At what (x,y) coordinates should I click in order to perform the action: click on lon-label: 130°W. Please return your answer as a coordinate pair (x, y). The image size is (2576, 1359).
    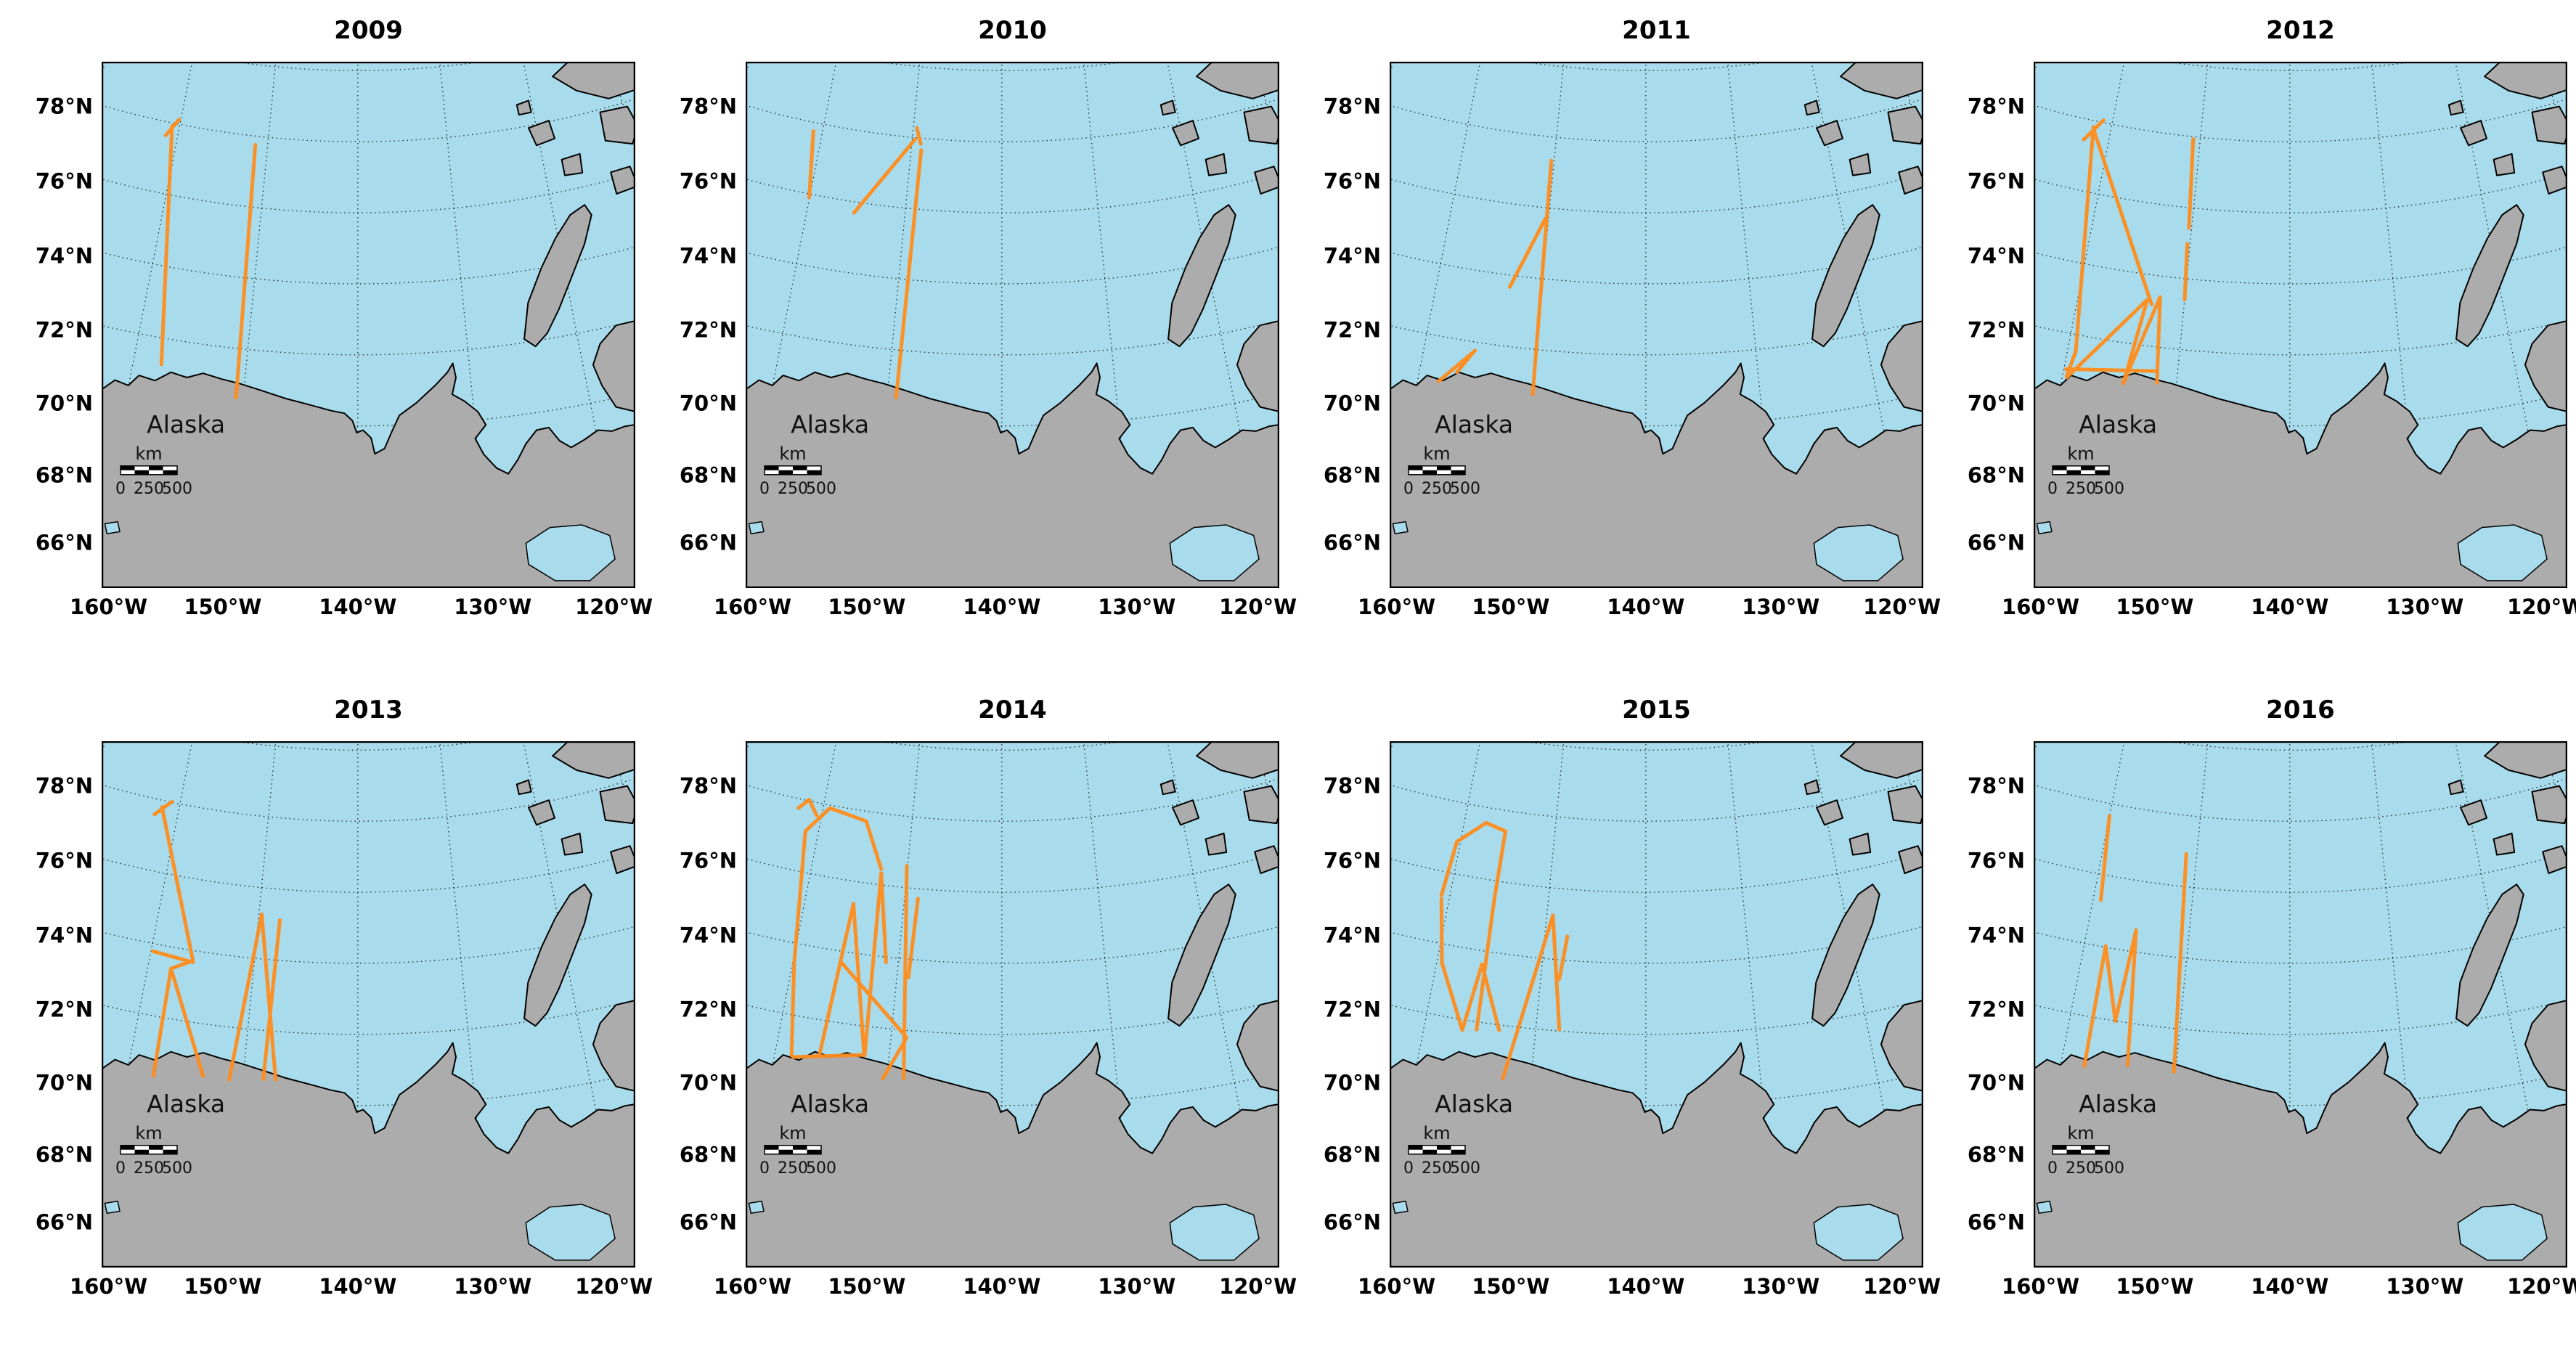
    Looking at the image, I should click on (1781, 607).